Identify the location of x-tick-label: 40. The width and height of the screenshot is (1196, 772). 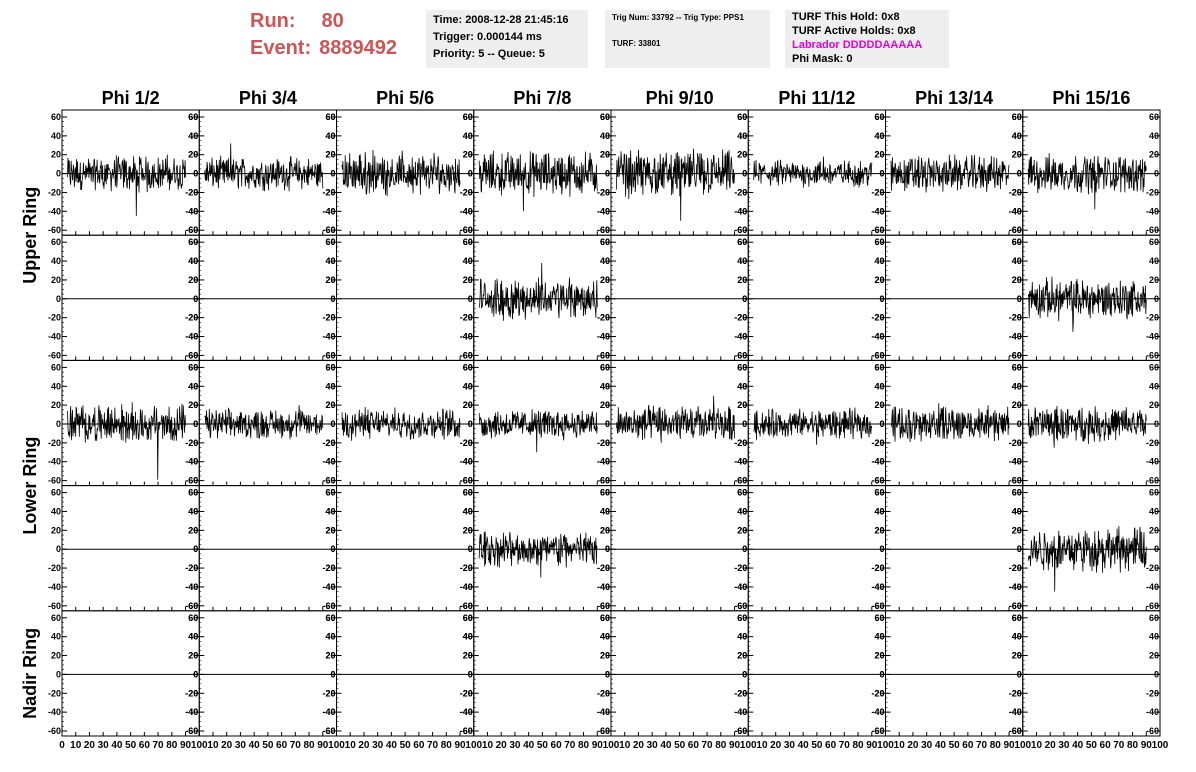
(941, 745).